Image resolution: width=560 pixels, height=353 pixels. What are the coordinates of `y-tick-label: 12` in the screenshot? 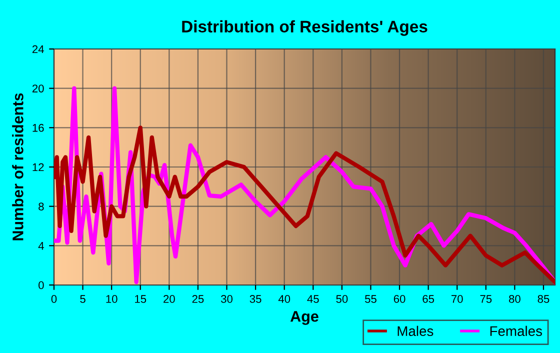 It's located at (38, 167).